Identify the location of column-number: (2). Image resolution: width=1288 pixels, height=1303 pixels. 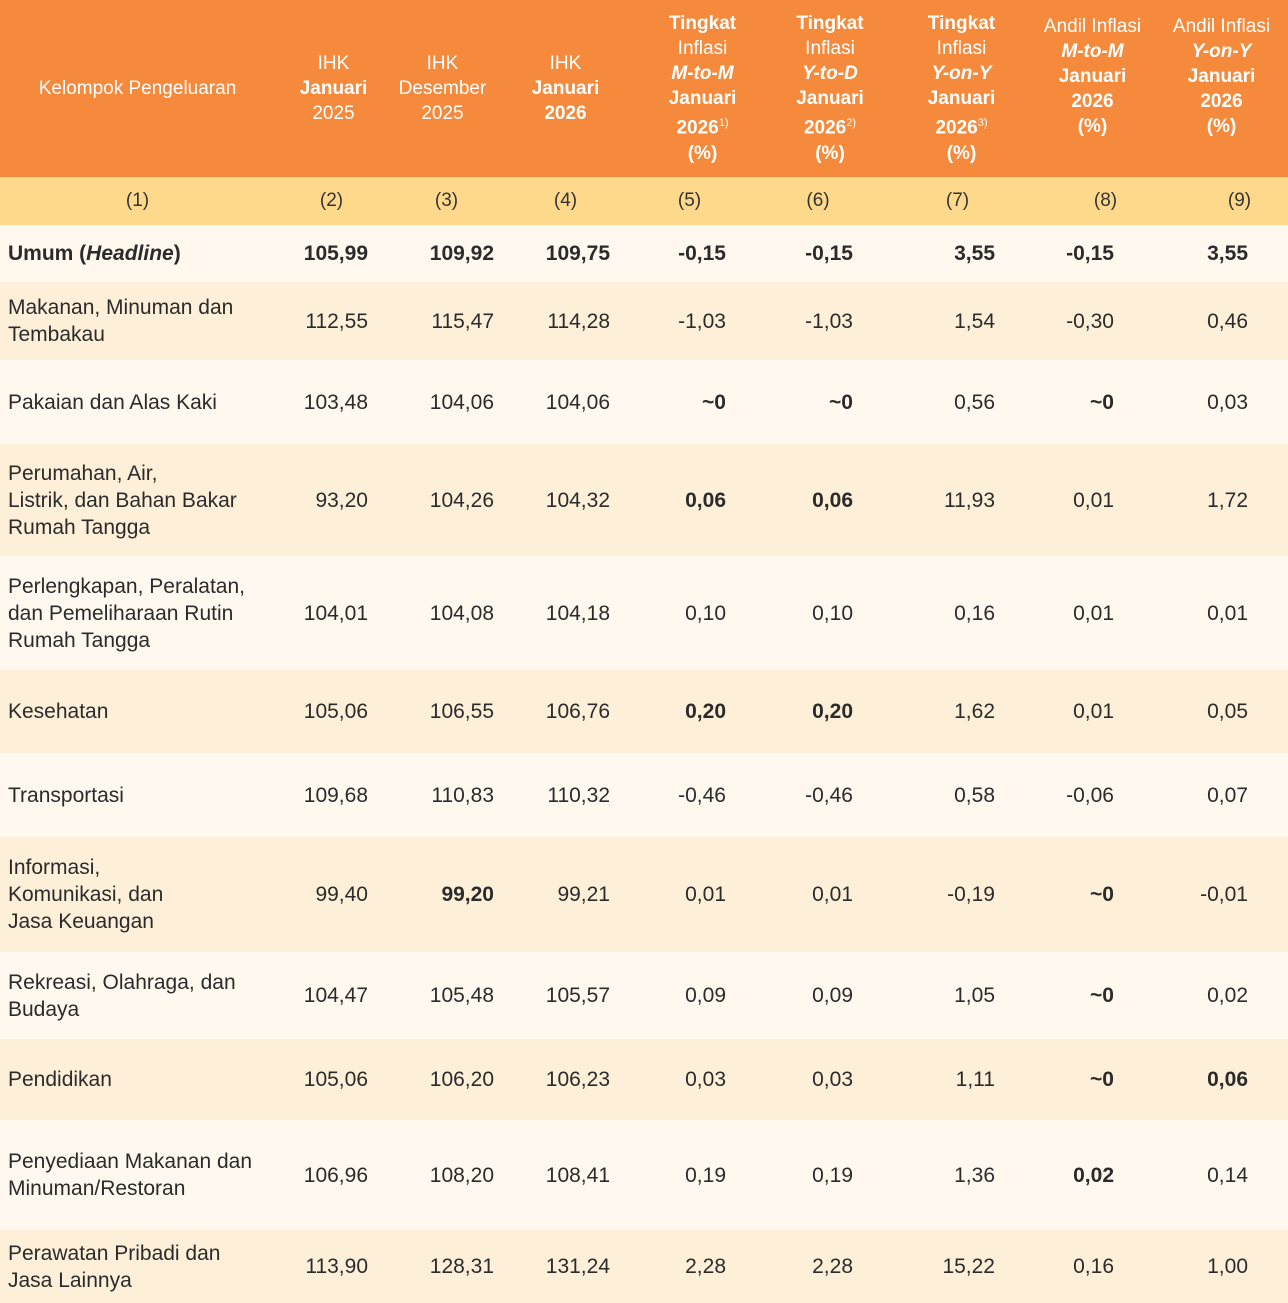
(327, 201).